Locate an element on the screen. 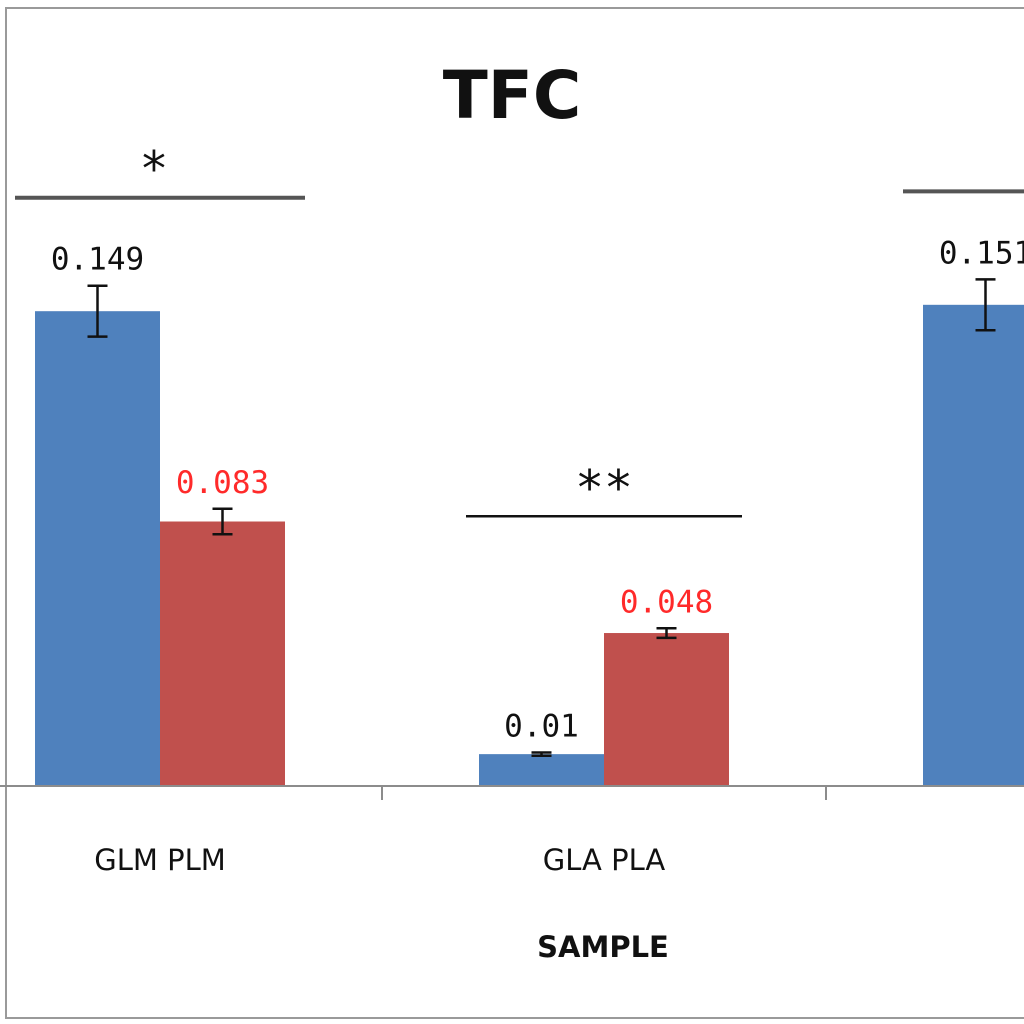 The width and height of the screenshot is (1024, 1024). significance-marker-0: * is located at coordinates (154, 170).